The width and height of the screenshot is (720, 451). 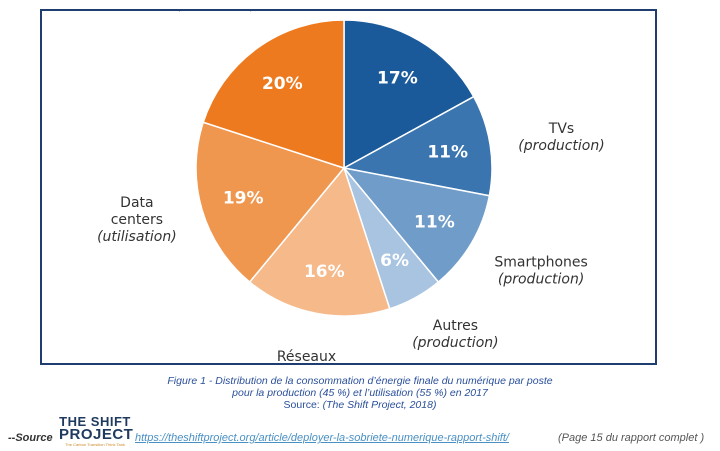 I want to click on category-label: Réseaux(utilisation), so click(x=307, y=356).